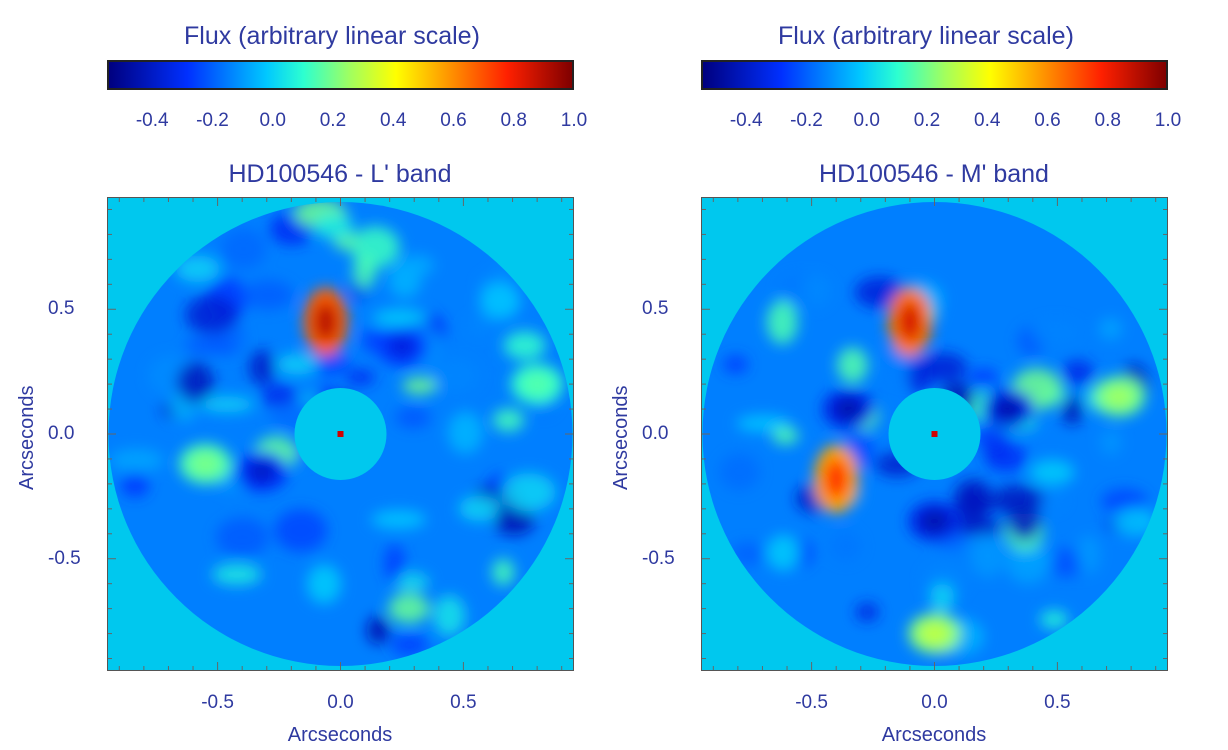 Image resolution: width=1228 pixels, height=750 pixels. I want to click on colorbar-tick-label: 0.6, so click(453, 120).